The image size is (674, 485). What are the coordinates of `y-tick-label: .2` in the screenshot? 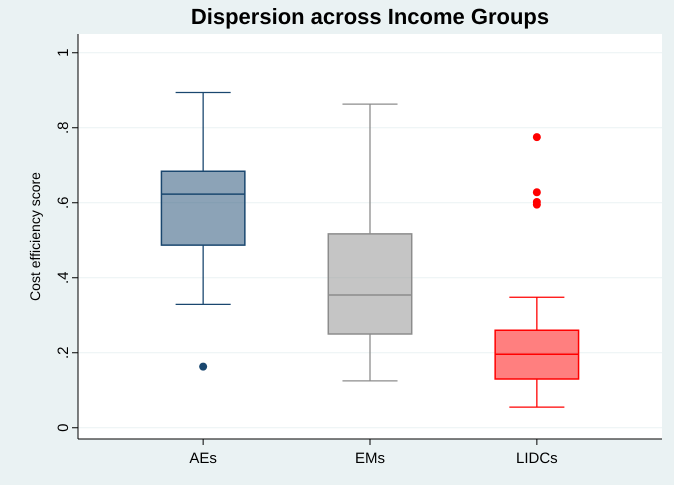 It's located at (63, 353).